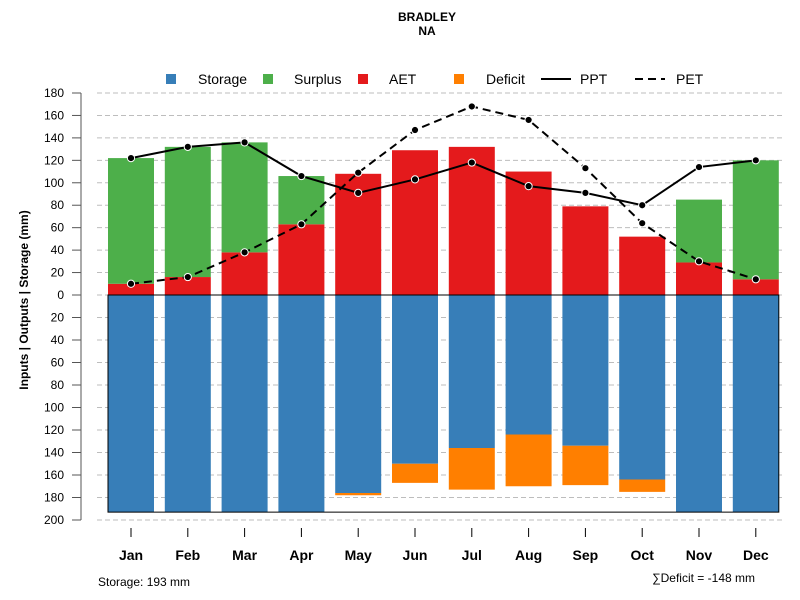  I want to click on legend-label-ppt: PPT, so click(594, 79).